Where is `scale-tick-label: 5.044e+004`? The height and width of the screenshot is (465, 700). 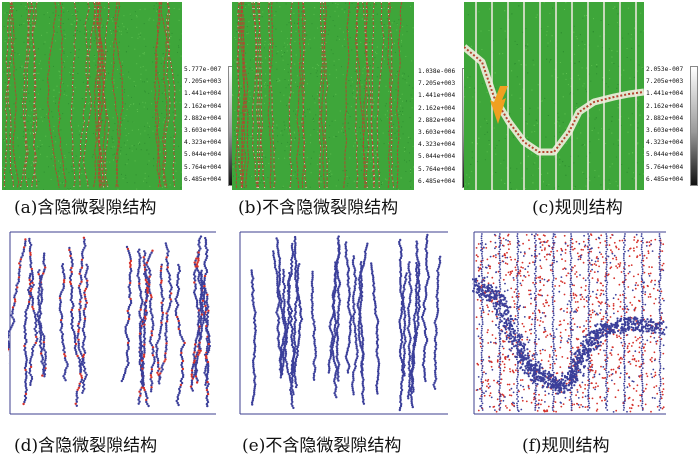
scale-tick-label: 5.044e+004 is located at coordinates (665, 155).